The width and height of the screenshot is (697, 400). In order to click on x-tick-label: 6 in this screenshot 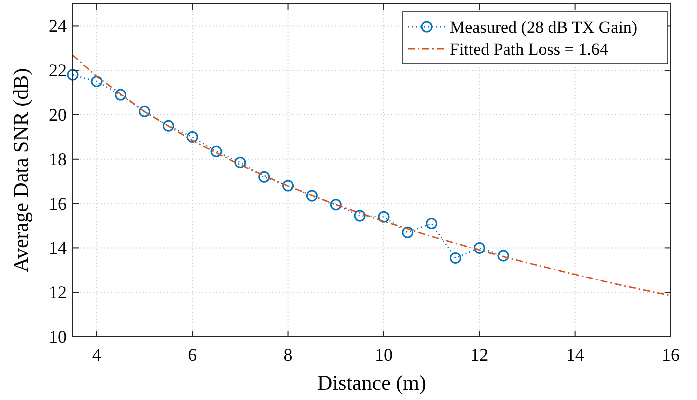, I will do `click(193, 355)`.